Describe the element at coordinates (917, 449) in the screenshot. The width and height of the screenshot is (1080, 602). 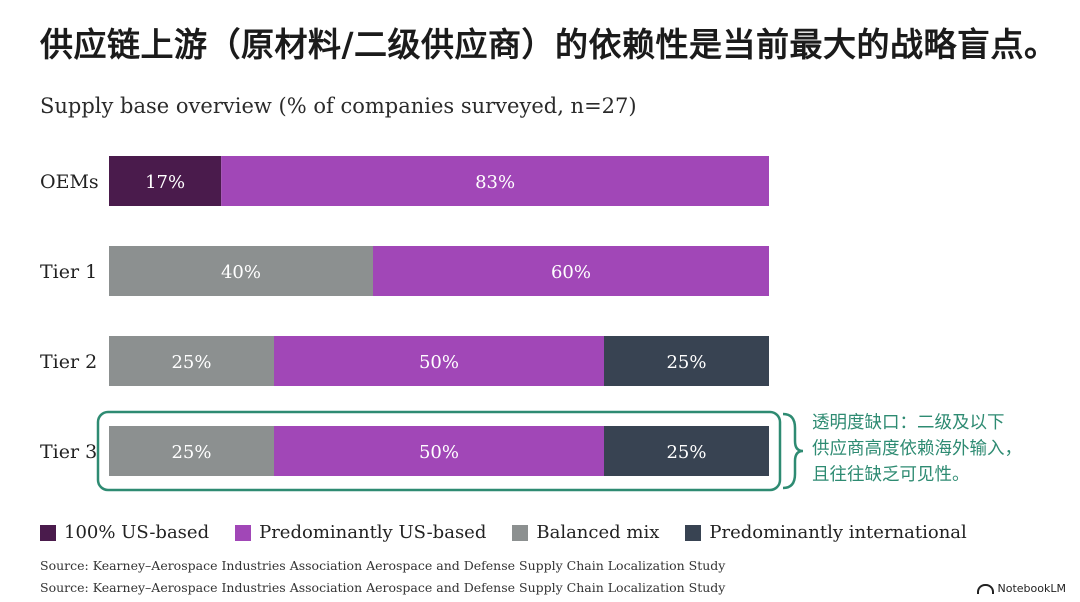
I see `callout-line: 供应商高度依赖海外输入，` at that location.